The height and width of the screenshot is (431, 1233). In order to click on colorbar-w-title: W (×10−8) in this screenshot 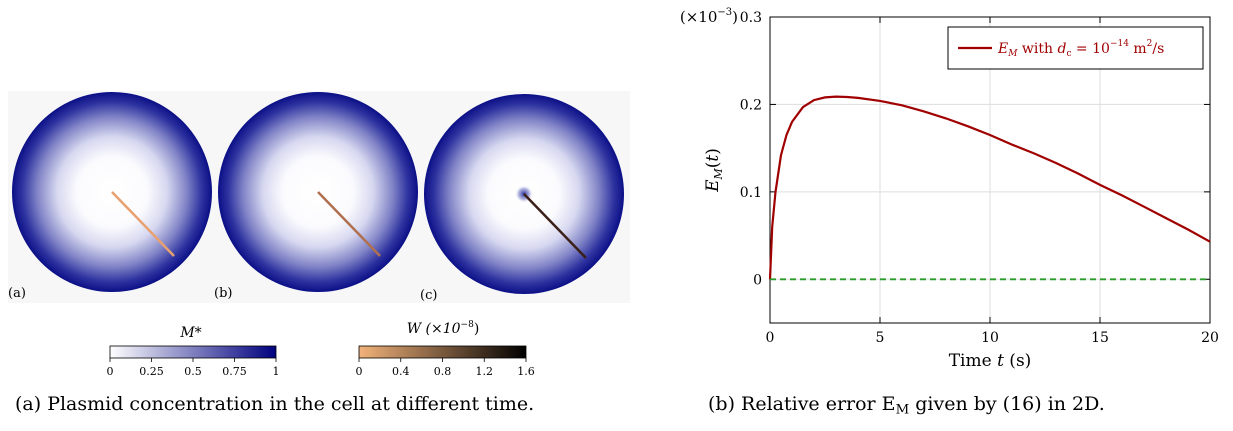, I will do `click(443, 328)`.